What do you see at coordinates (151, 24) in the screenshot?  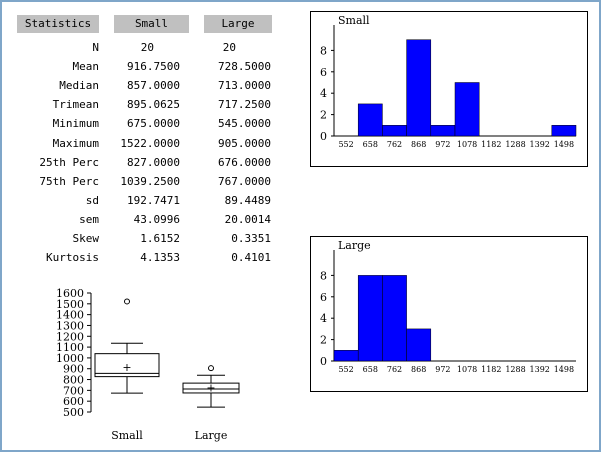 I see `header-small: Small` at bounding box center [151, 24].